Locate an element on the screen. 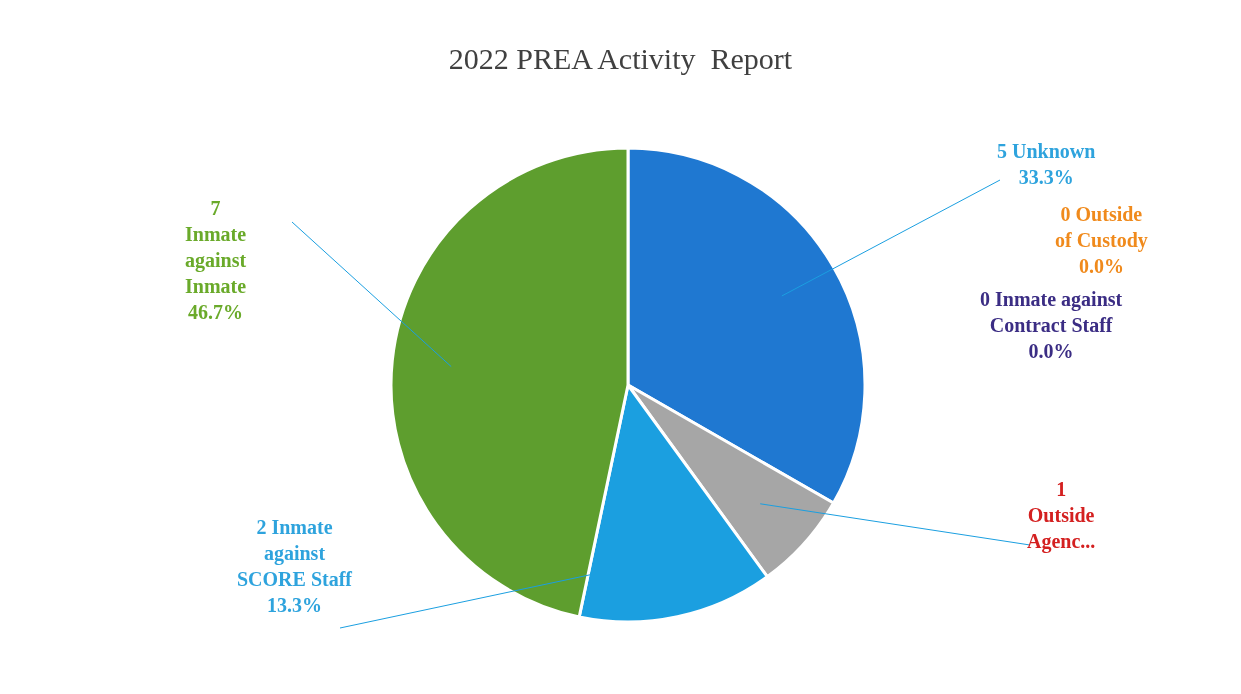 Image resolution: width=1241 pixels, height=694 pixels. category-label: 0 Outside of Custody is located at coordinates (1101, 227).